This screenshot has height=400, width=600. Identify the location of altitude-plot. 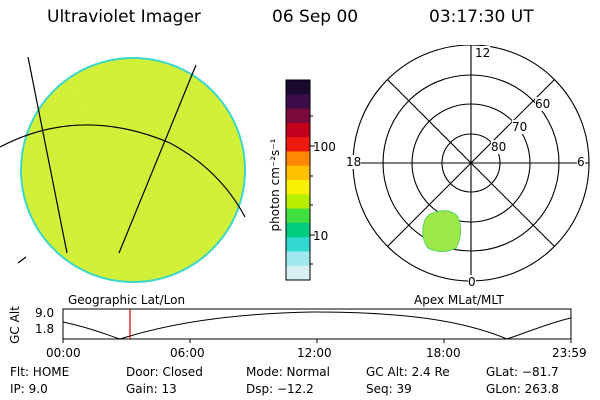
(317, 325).